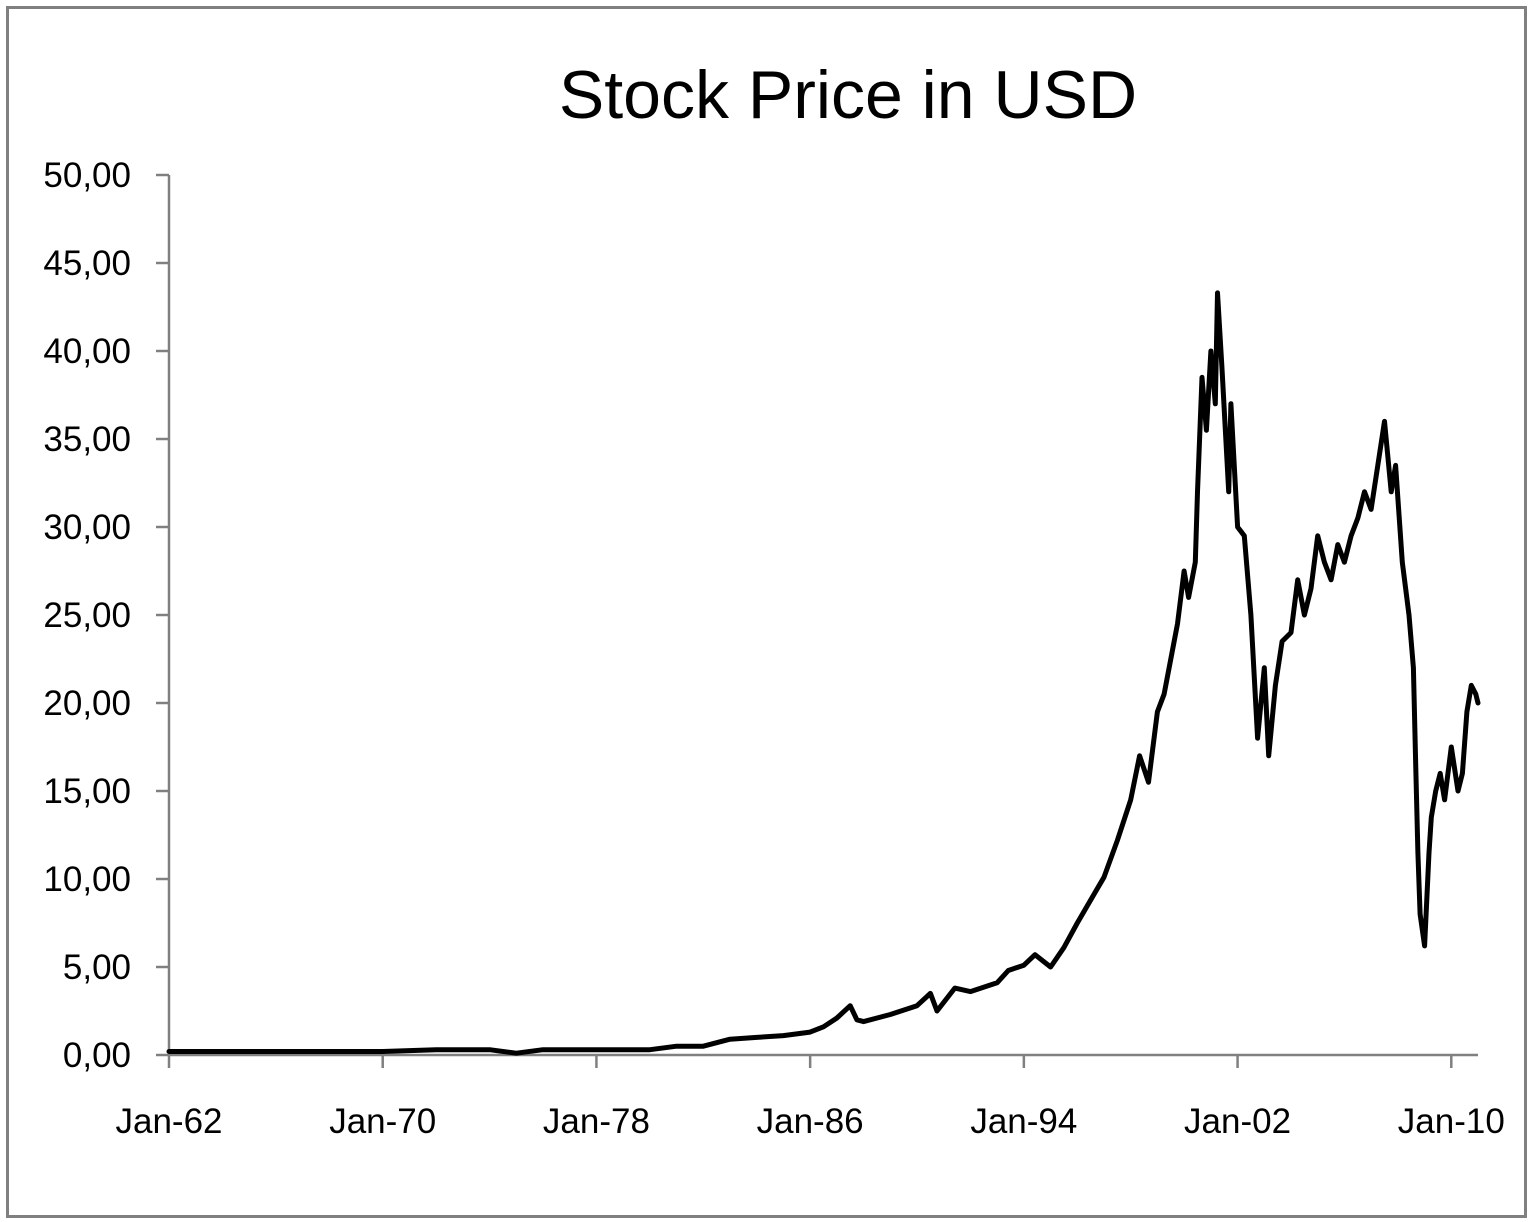  Describe the element at coordinates (87, 351) in the screenshot. I see `y-tick-label: 40,00` at that location.